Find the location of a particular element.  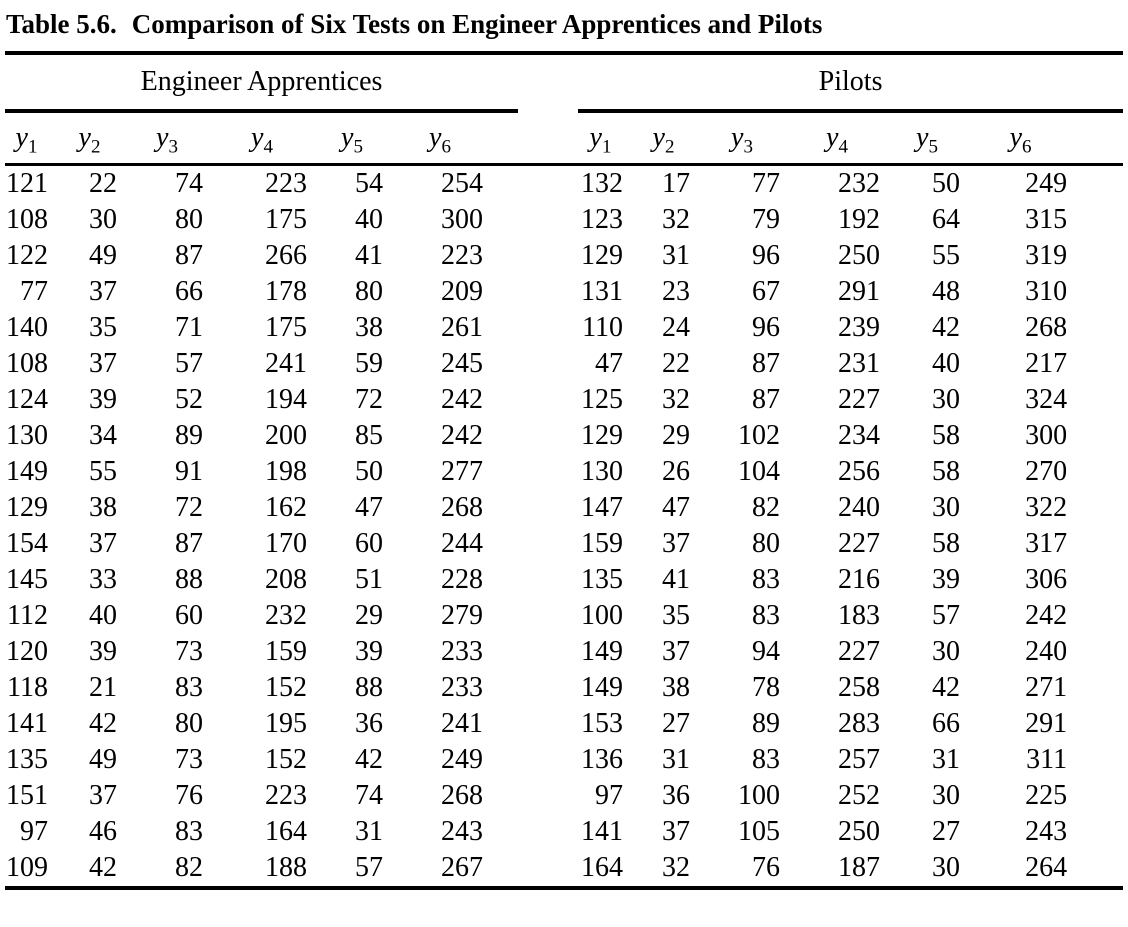

data-cell: 40 is located at coordinates (946, 363).